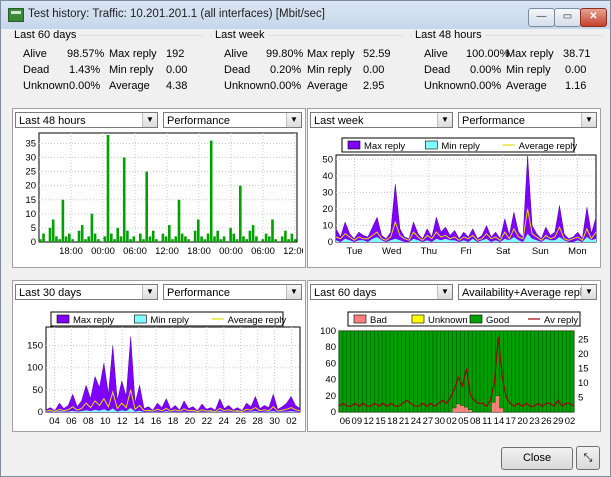  Describe the element at coordinates (486, 86) in the screenshot. I see `unknown-value: 0.00%` at that location.